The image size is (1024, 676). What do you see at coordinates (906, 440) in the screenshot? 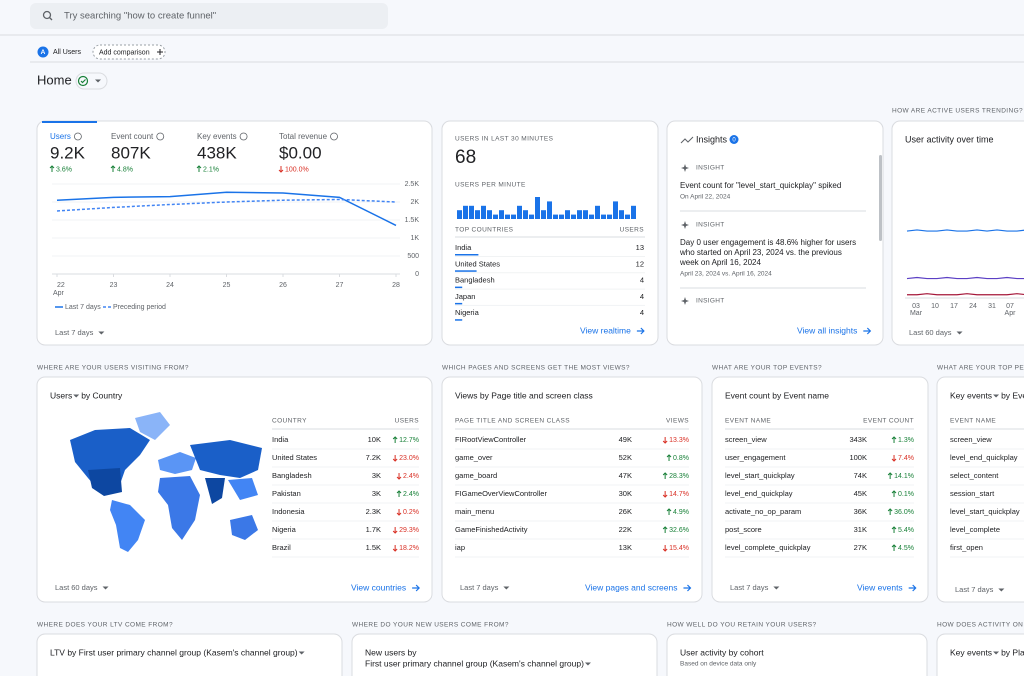
I see `row-change: 1.3%` at bounding box center [906, 440].